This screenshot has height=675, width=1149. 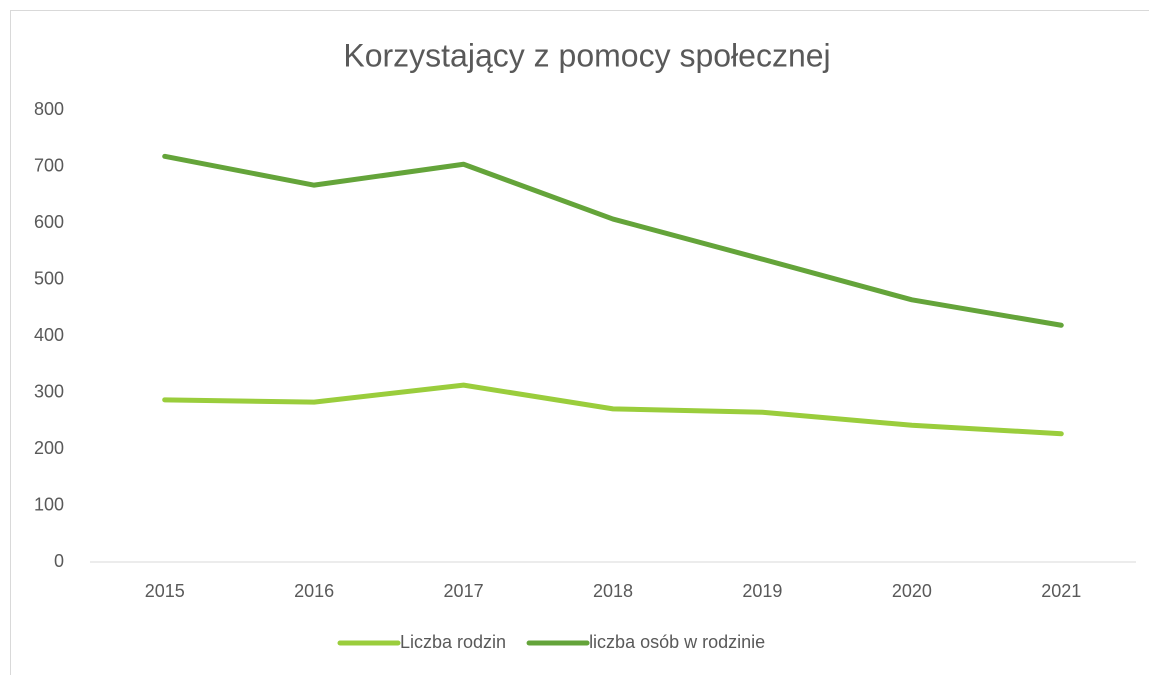 What do you see at coordinates (314, 591) in the screenshot?
I see `x-tick-label: 2016` at bounding box center [314, 591].